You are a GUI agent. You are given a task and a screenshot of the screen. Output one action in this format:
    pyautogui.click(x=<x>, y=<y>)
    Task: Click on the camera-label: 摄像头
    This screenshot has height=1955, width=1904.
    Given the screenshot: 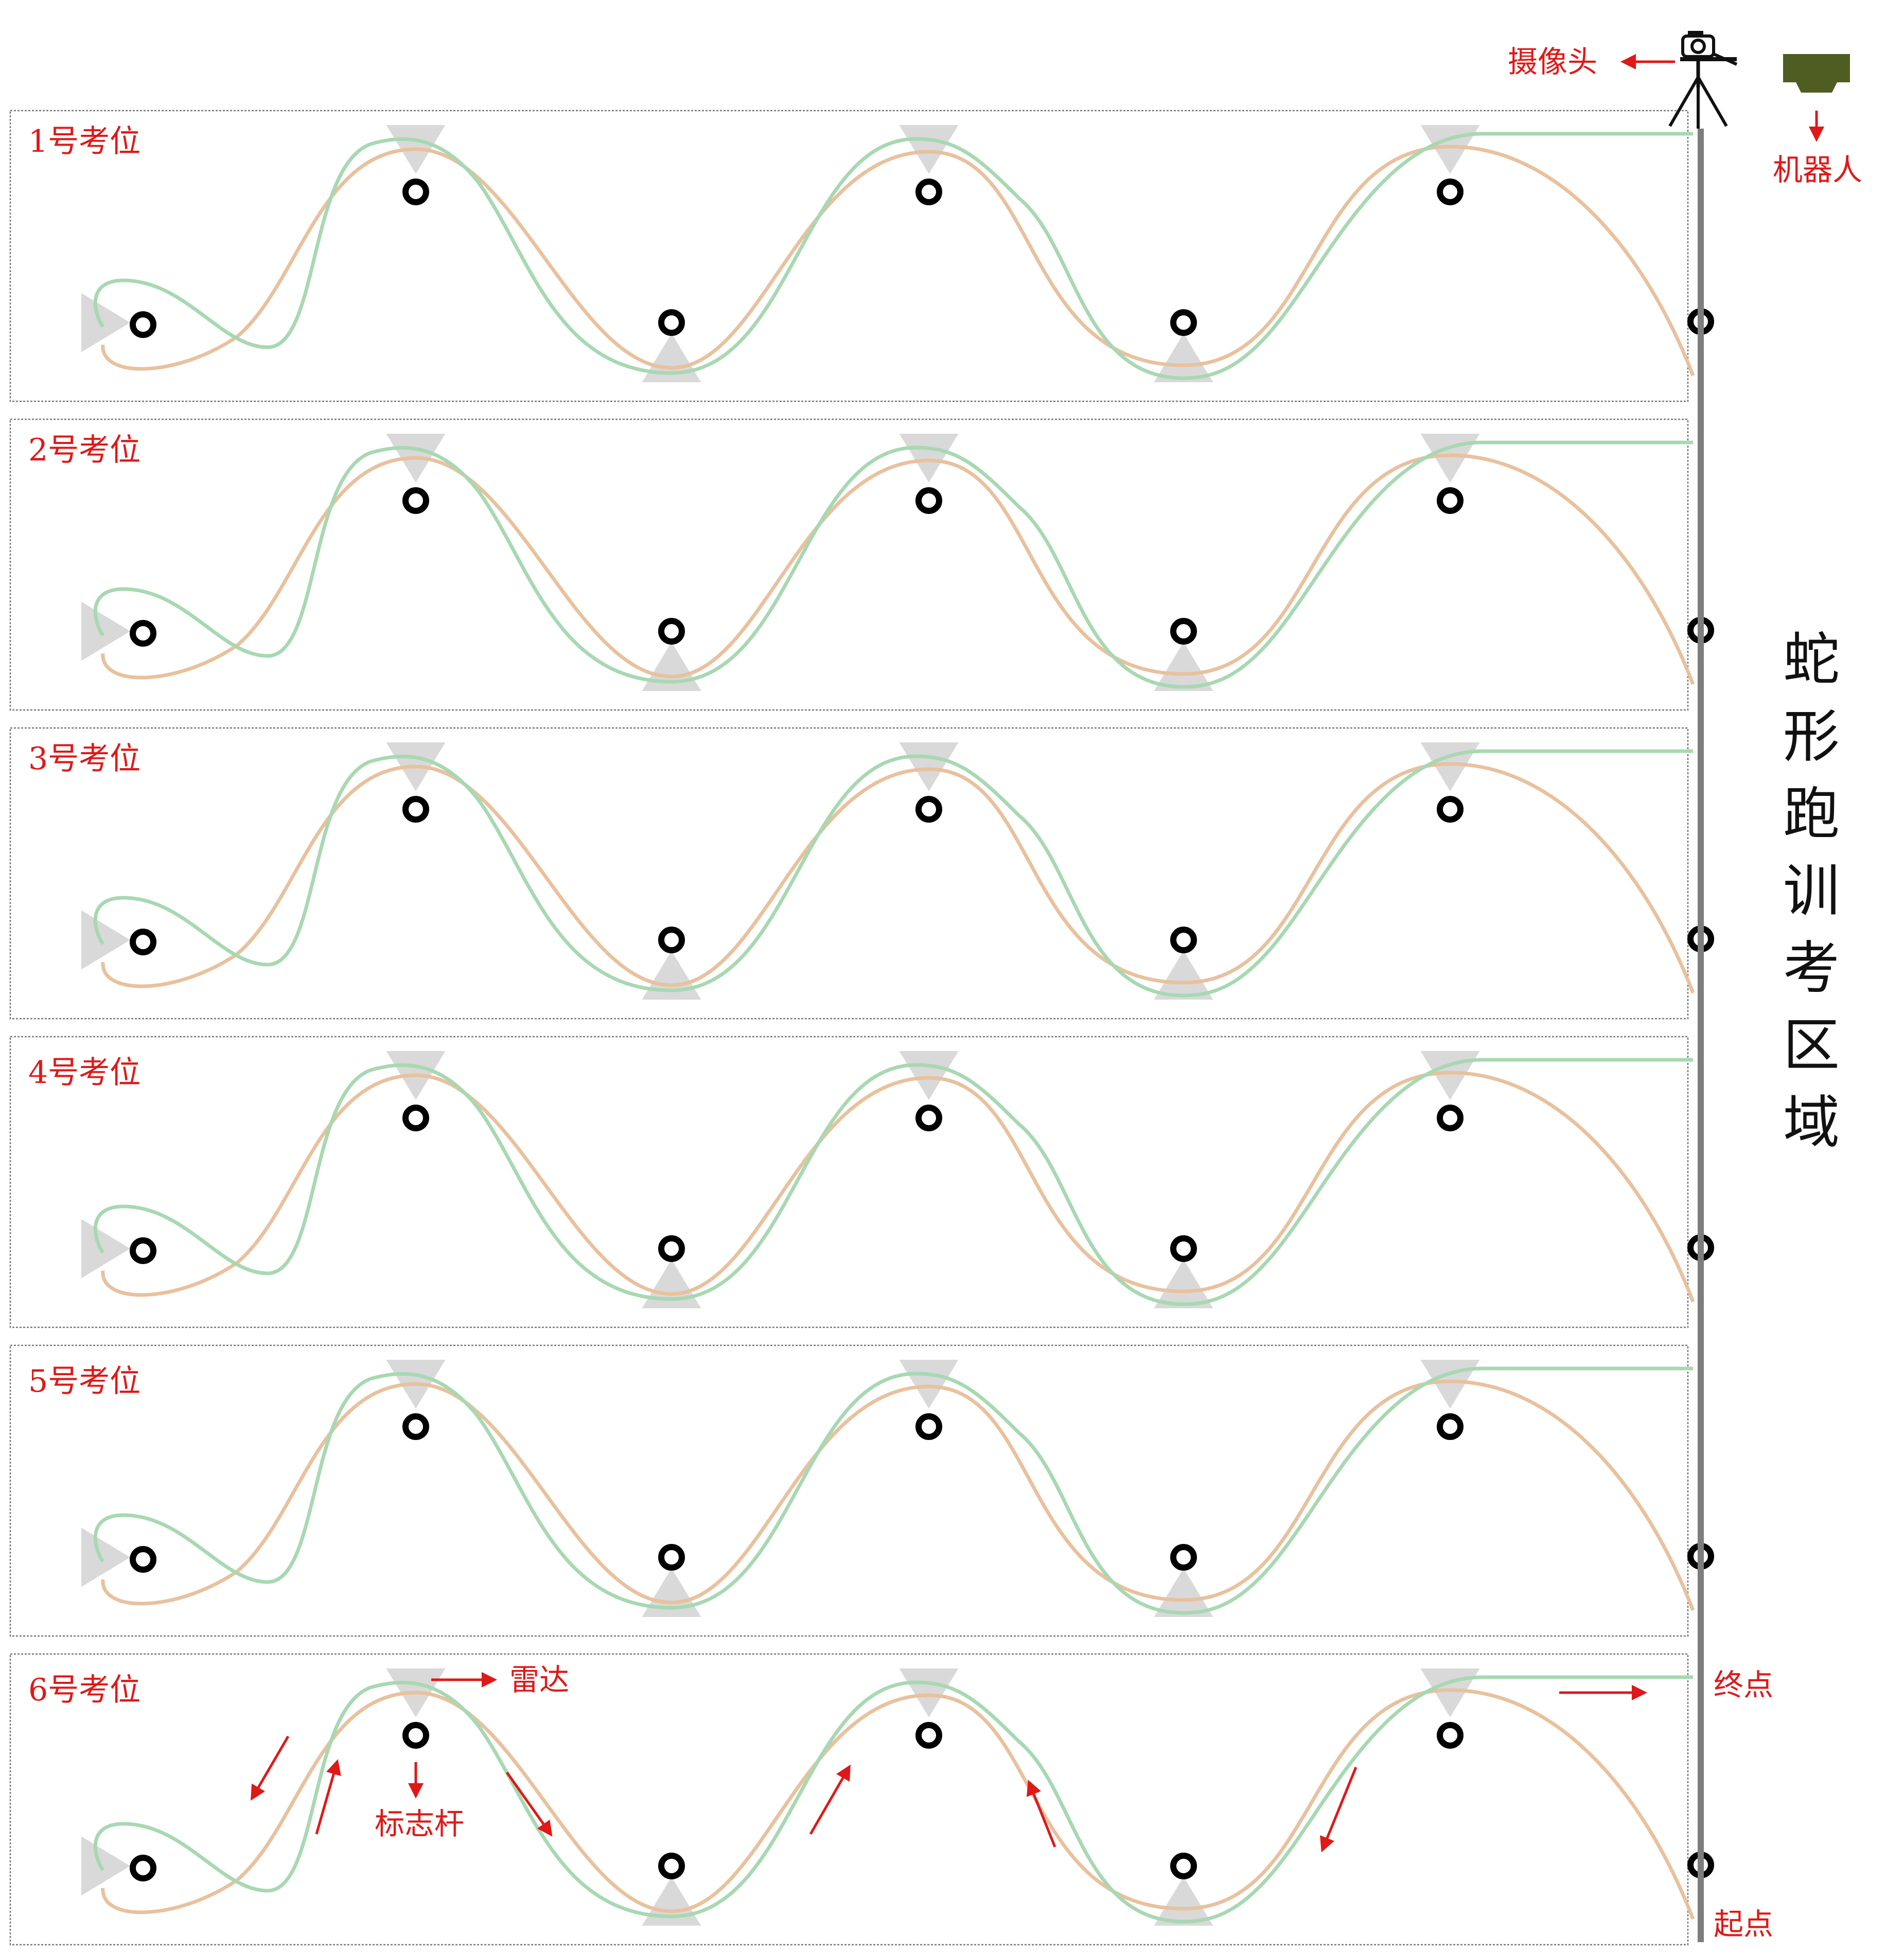 What is the action you would take?
    pyautogui.click(x=1552, y=61)
    